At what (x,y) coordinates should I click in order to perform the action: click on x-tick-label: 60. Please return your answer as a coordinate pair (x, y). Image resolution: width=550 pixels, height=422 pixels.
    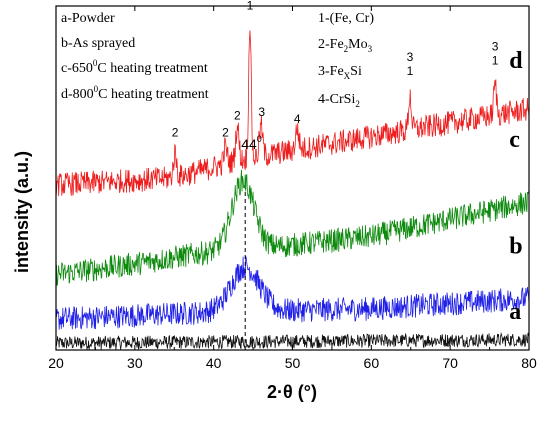
    Looking at the image, I should click on (372, 363).